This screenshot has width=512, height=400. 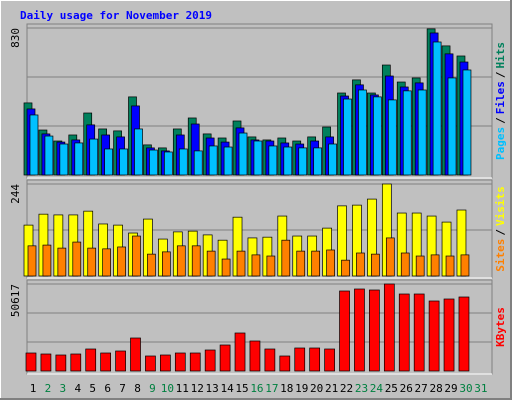 What do you see at coordinates (116, 15) in the screenshot?
I see `chart-title: Daily usage for November 2019` at bounding box center [116, 15].